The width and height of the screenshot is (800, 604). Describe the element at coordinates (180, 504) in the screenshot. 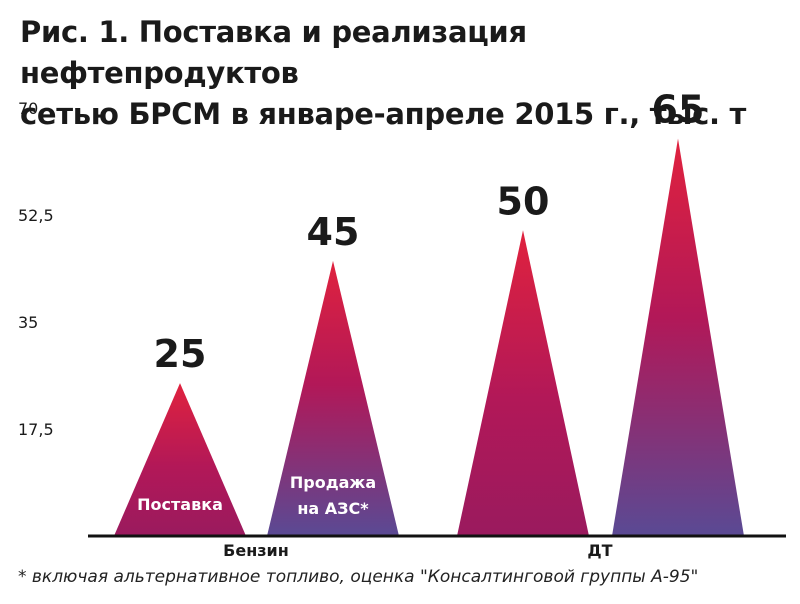

I see `supply-inner-label: Поставка` at that location.